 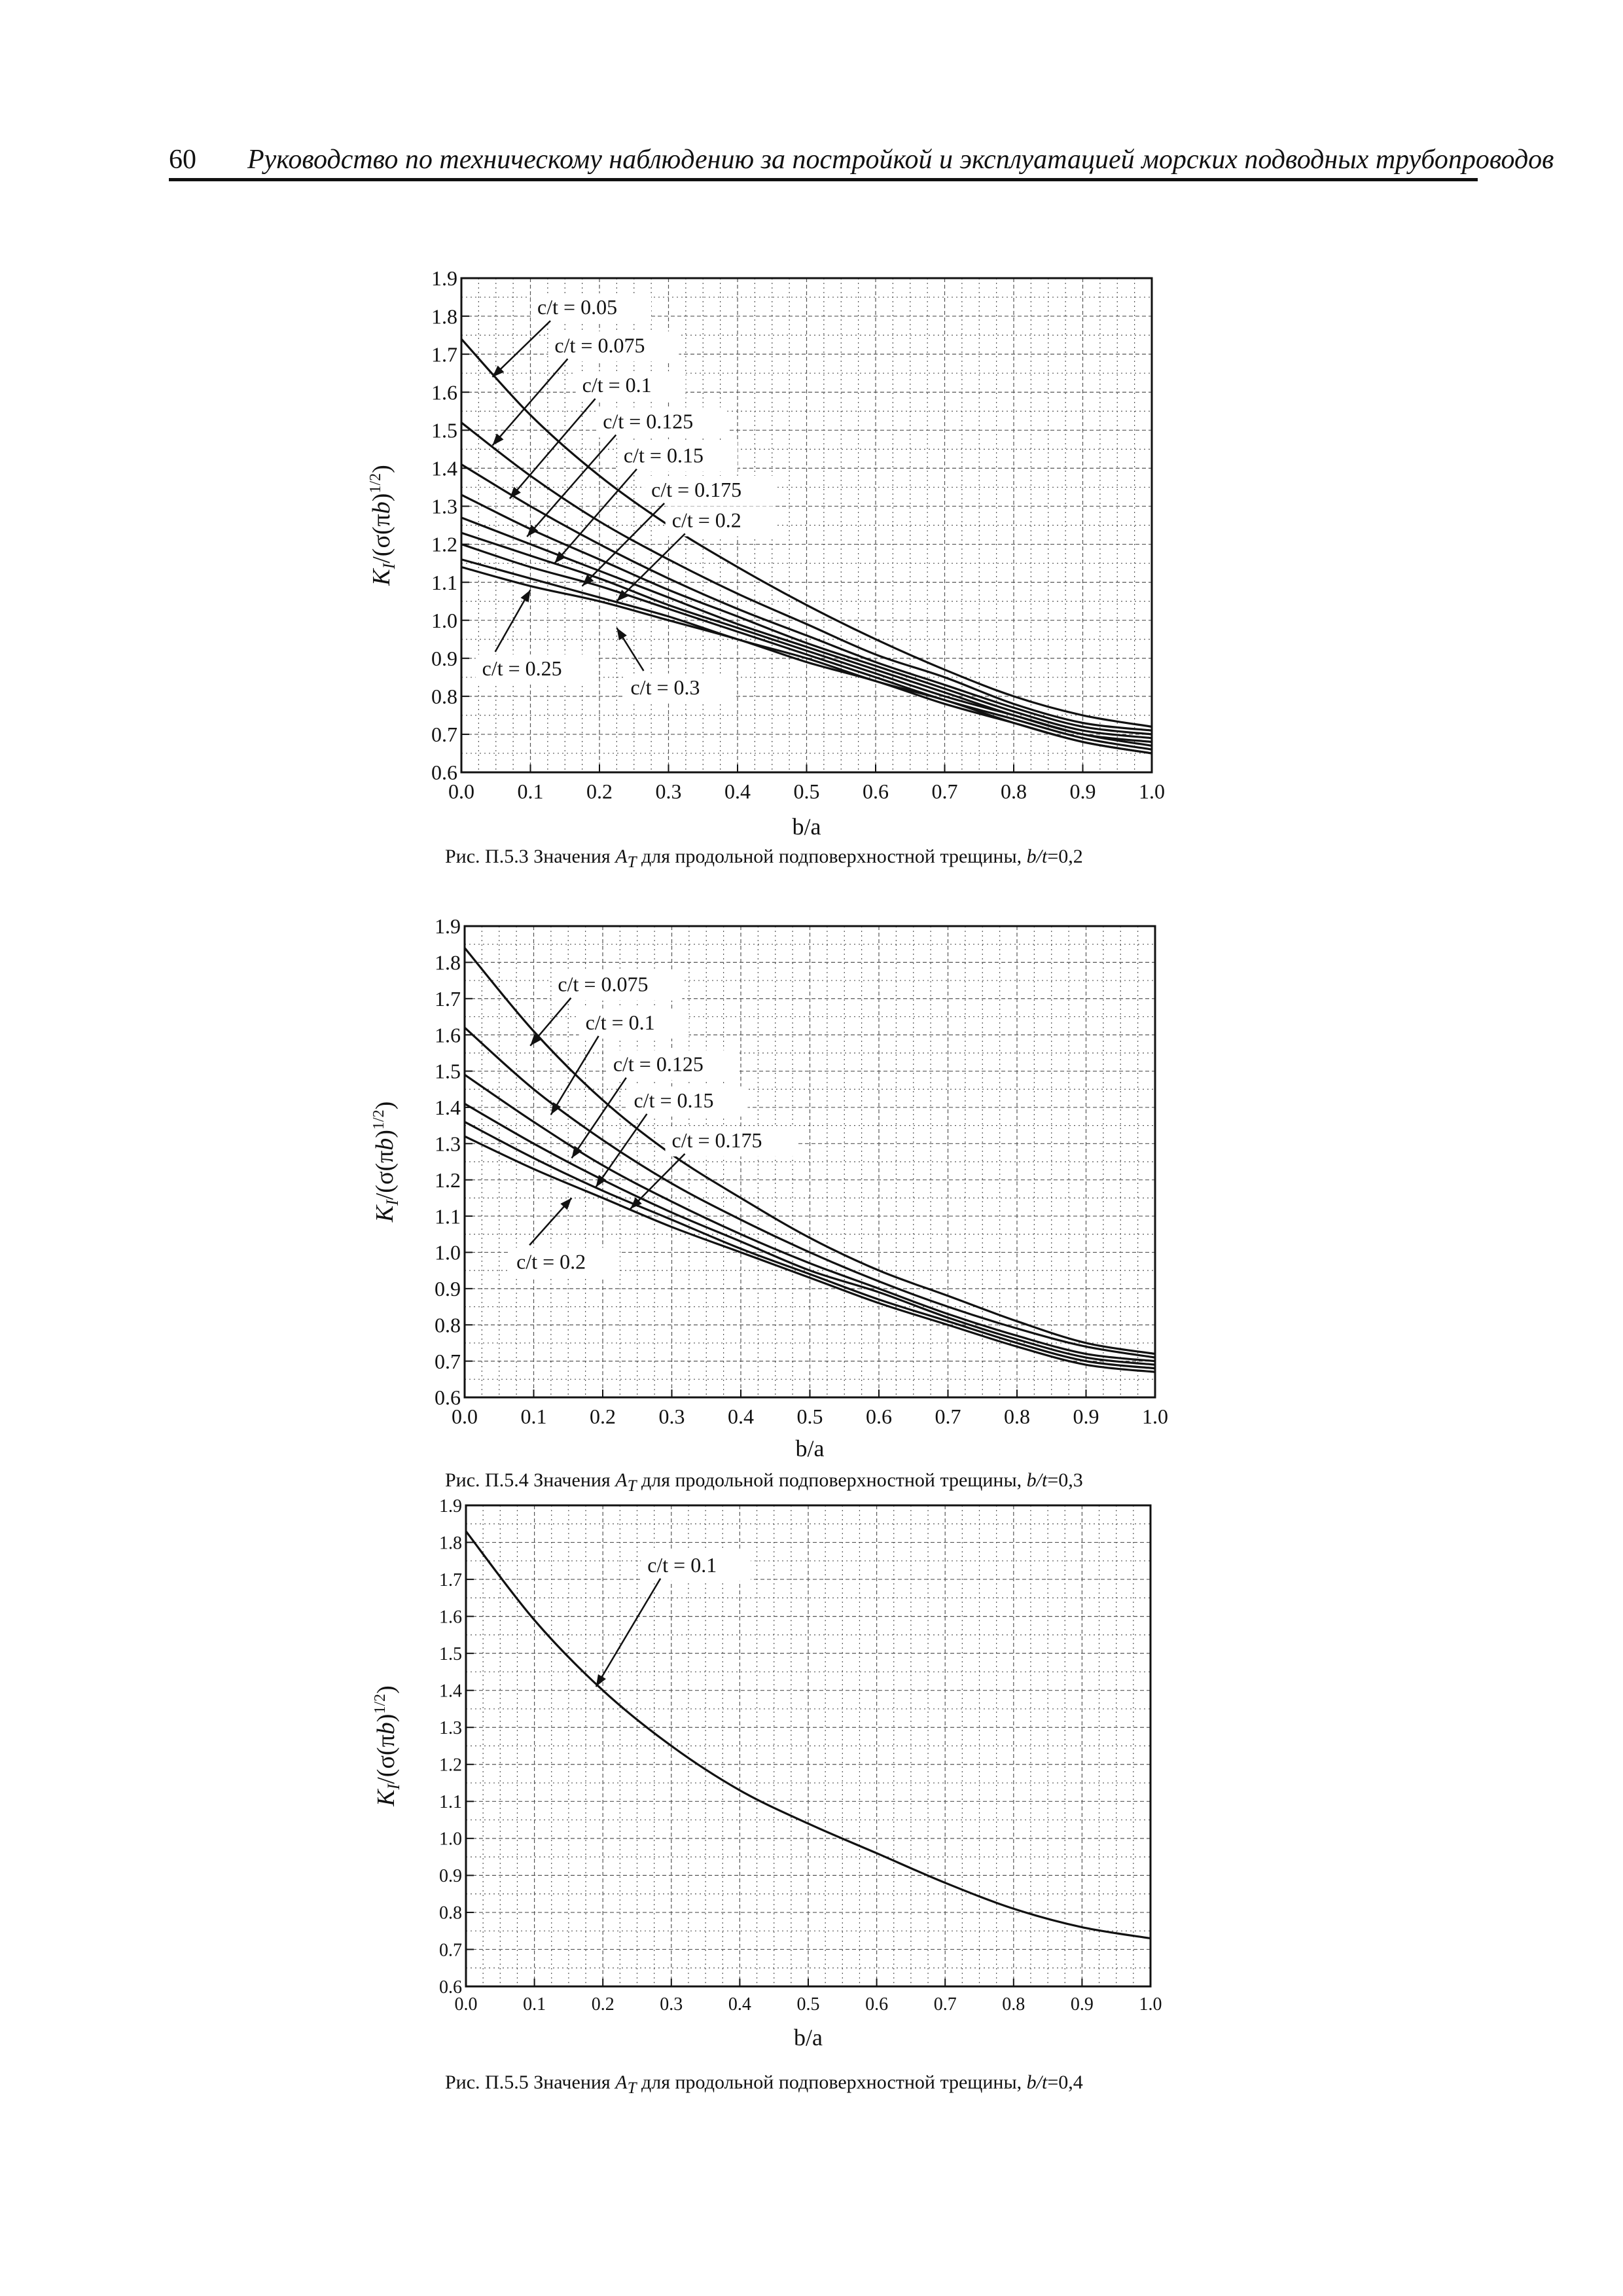 What do you see at coordinates (1037, 2082) in the screenshot?
I see `caption-param: b/t` at bounding box center [1037, 2082].